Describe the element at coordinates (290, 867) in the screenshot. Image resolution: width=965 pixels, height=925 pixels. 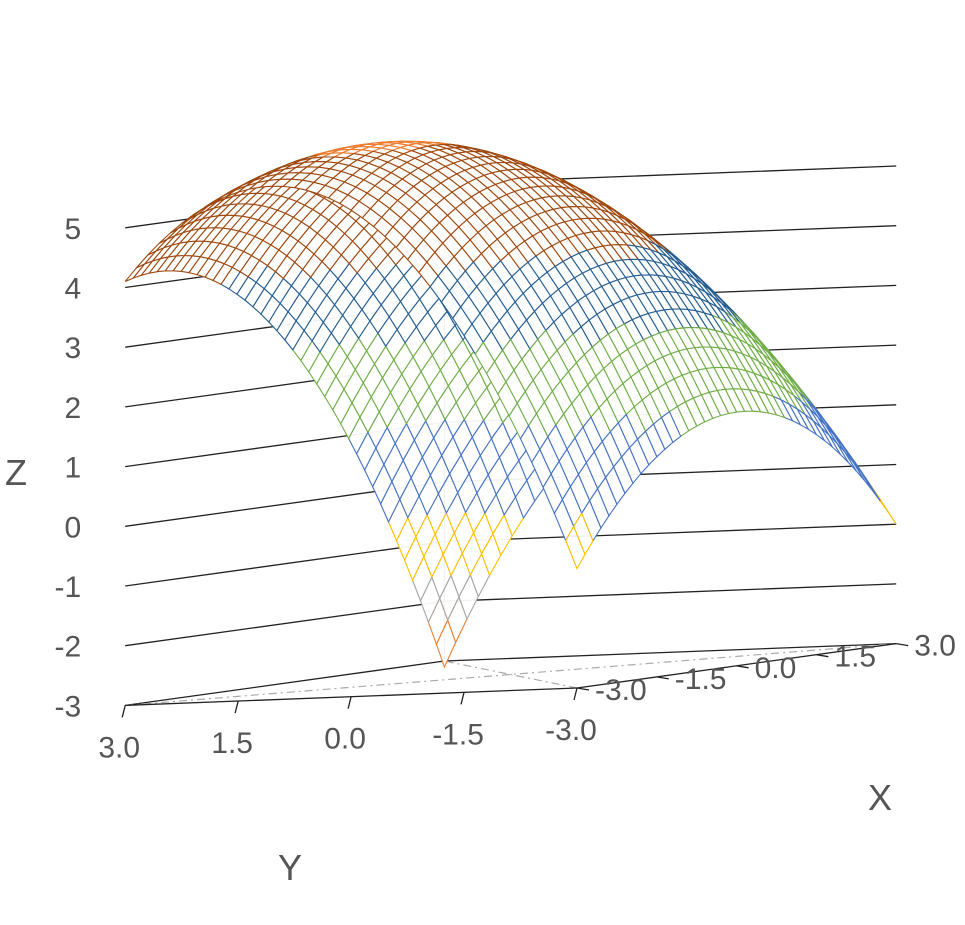
I see `y-axis-title: Y` at that location.